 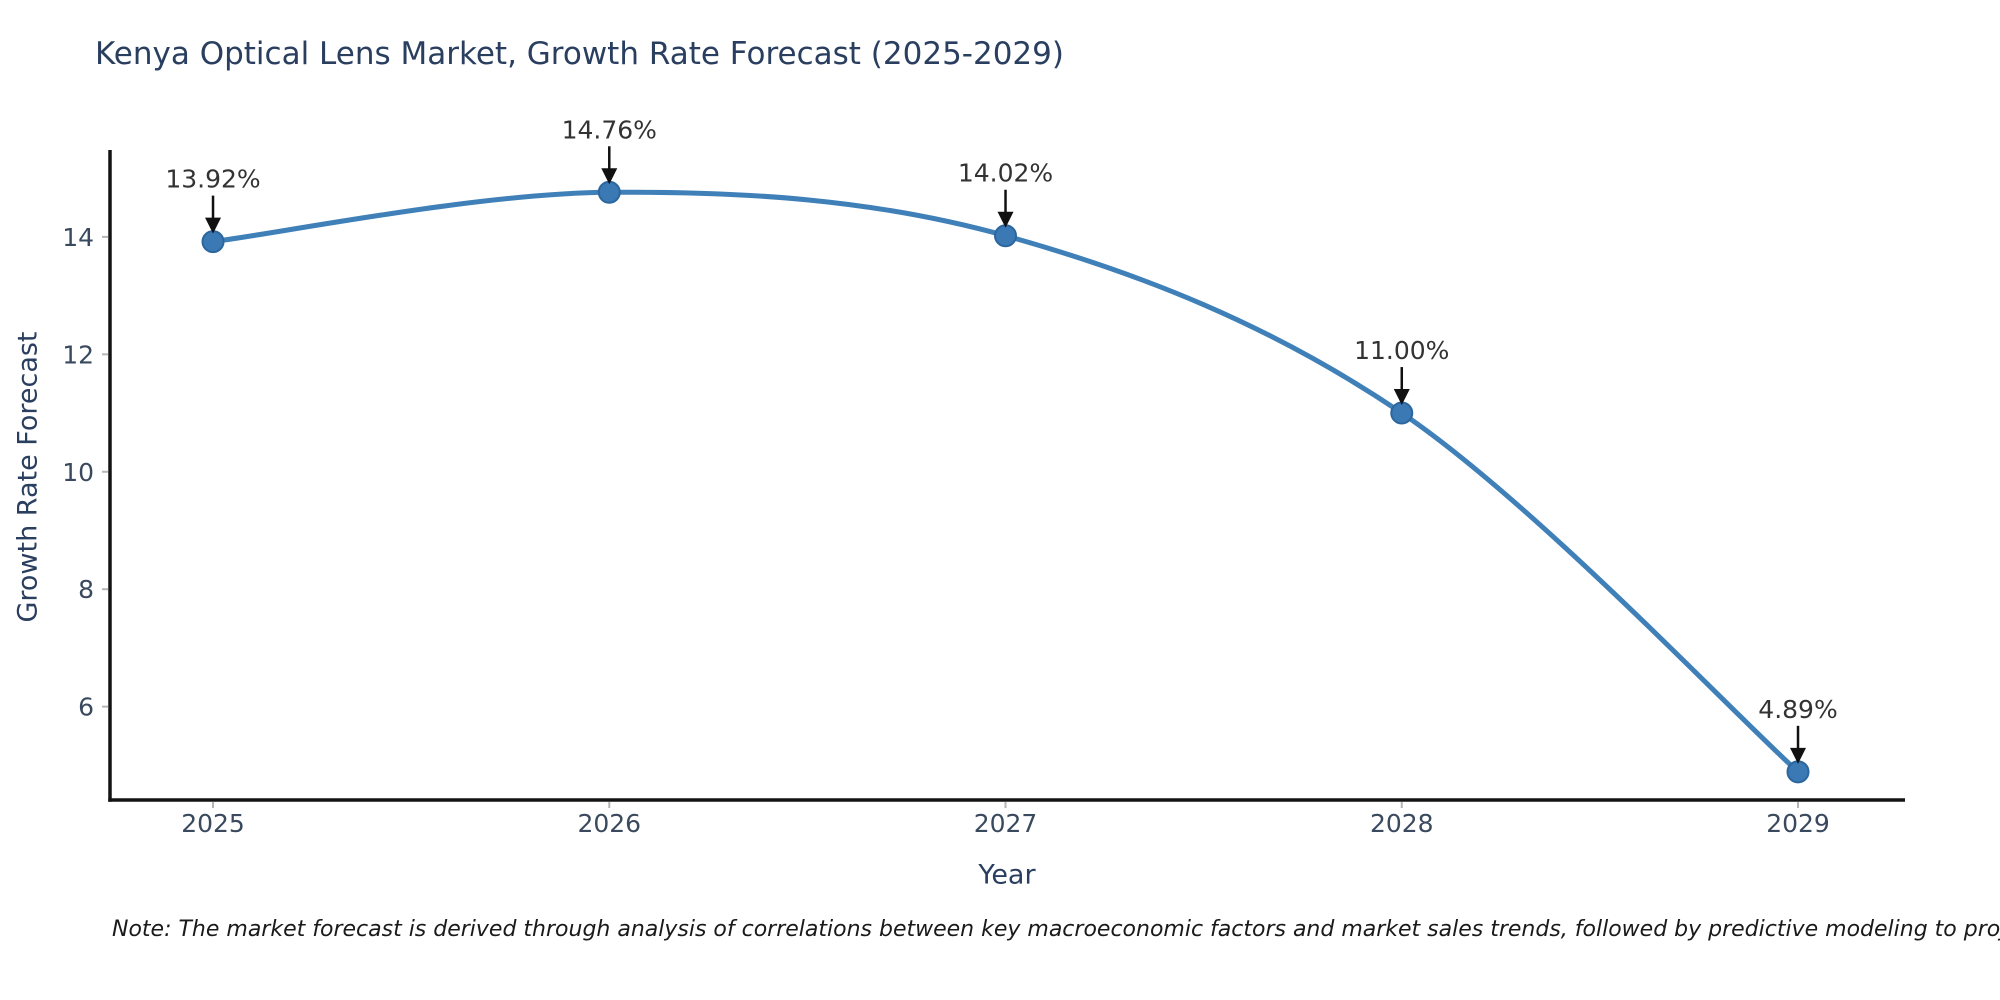 I want to click on data-point-label: 14.76%, so click(x=609, y=129).